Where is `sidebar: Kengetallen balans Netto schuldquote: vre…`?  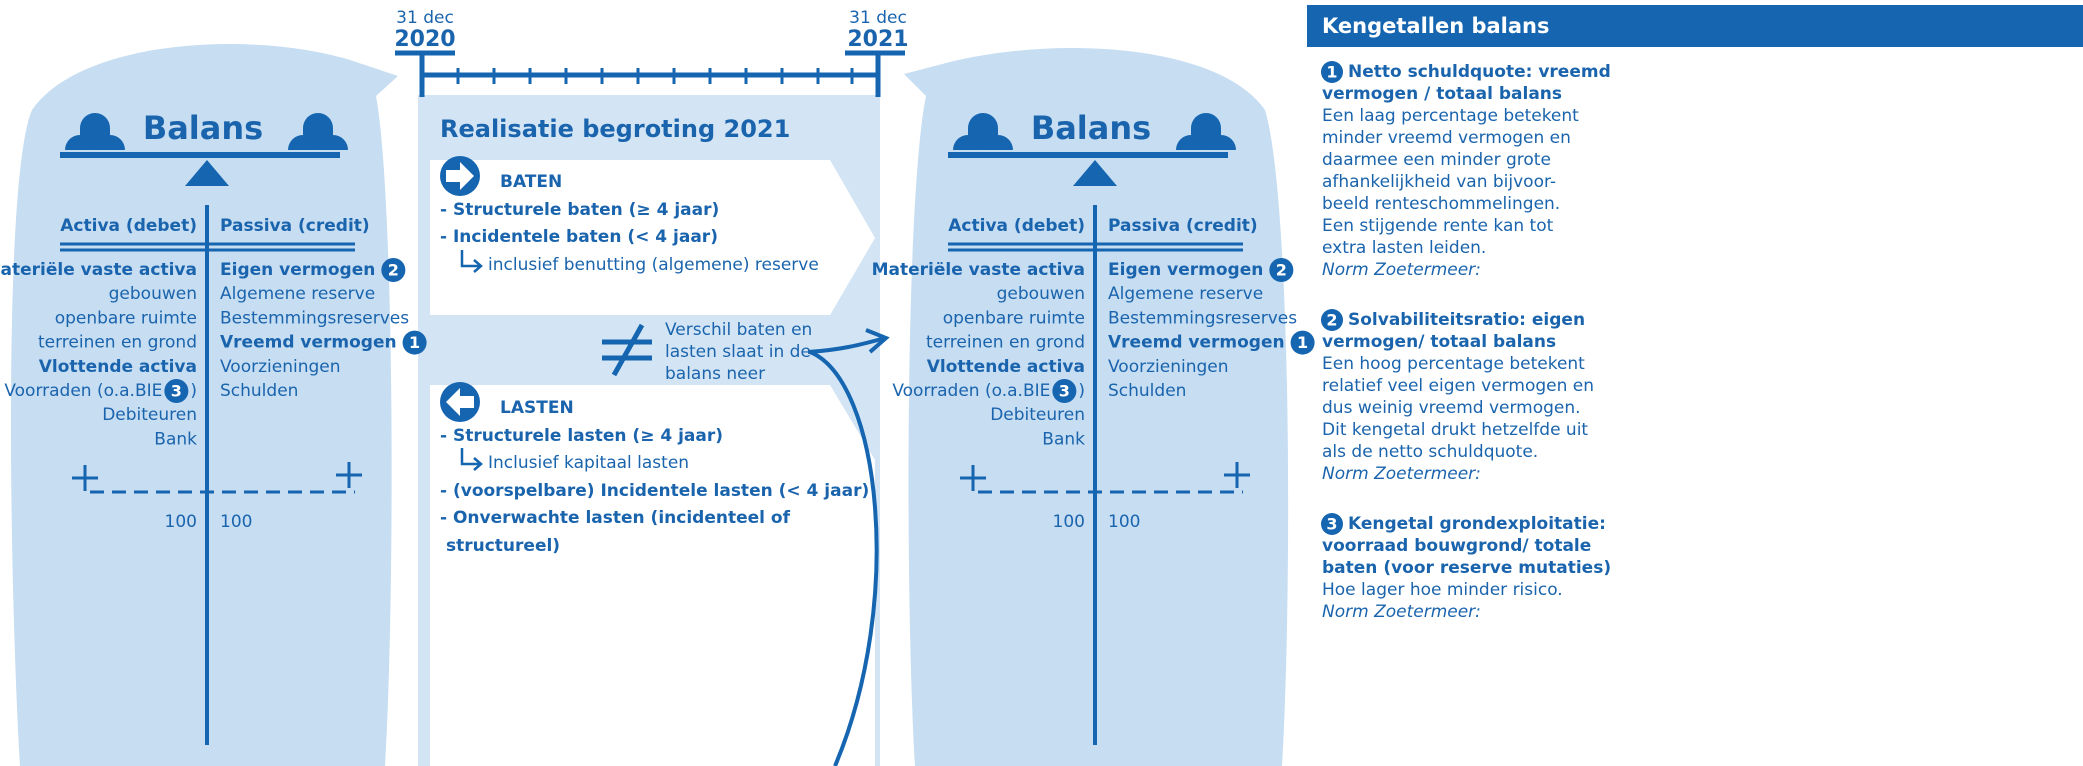 sidebar: Kengetallen balans Netto schuldquote: vre… is located at coordinates (1466, 318).